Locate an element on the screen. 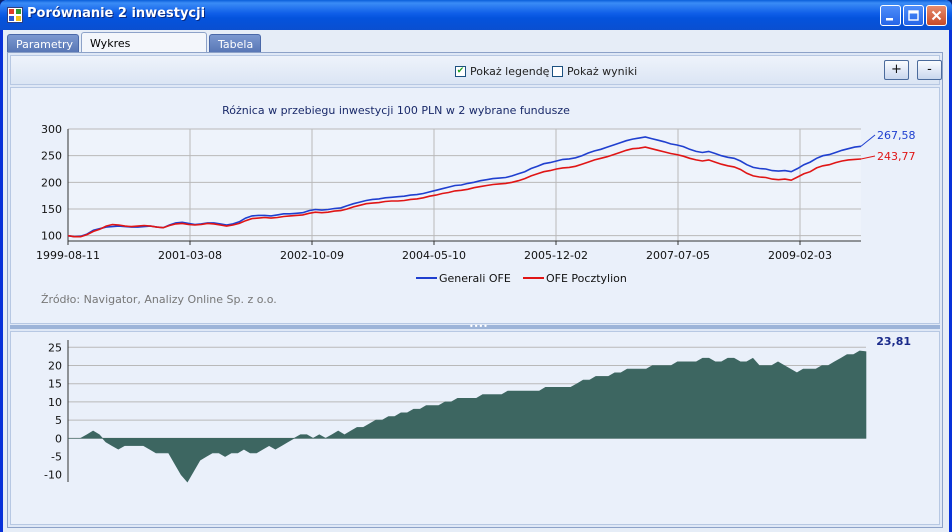 The height and width of the screenshot is (532, 952). legend-label-pocztylion: OFE Pocztylion is located at coordinates (586, 278).